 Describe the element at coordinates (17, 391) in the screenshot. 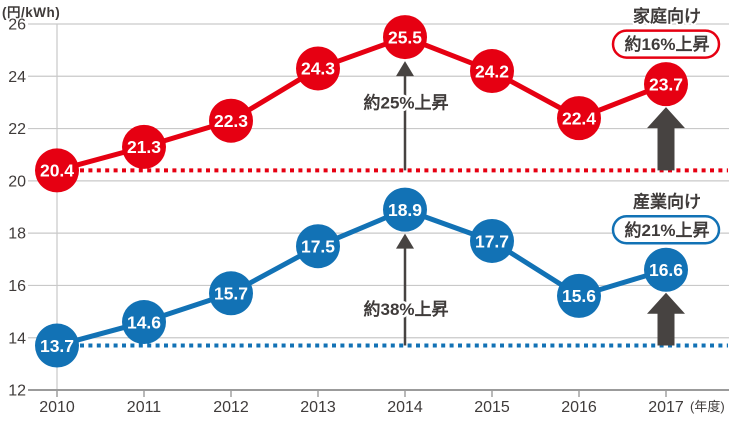

I see `y-tick-label: 12` at that location.